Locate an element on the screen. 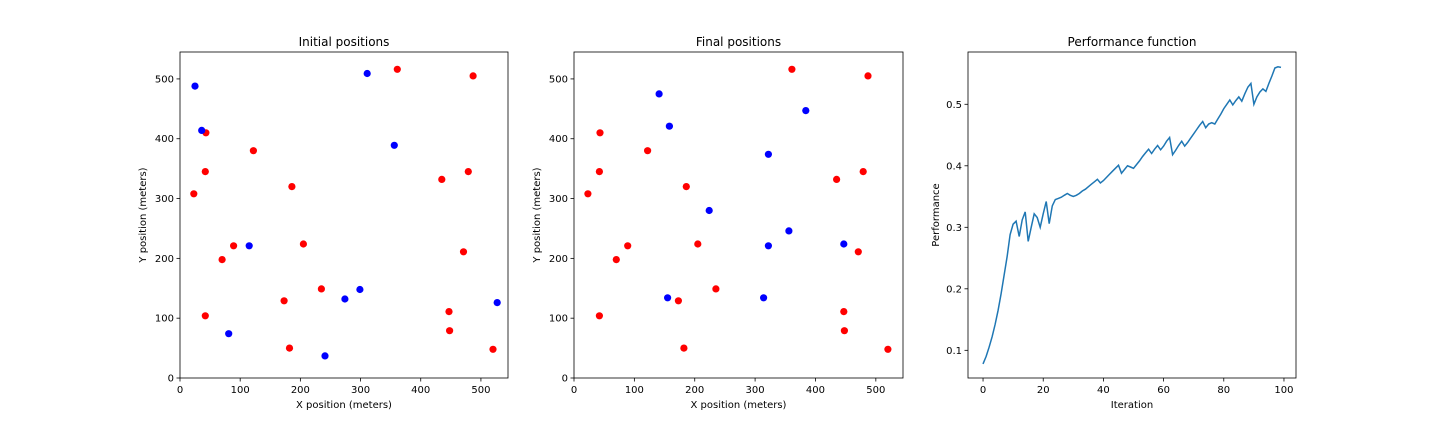  y-tick-label: 0.4 is located at coordinates (954, 166).